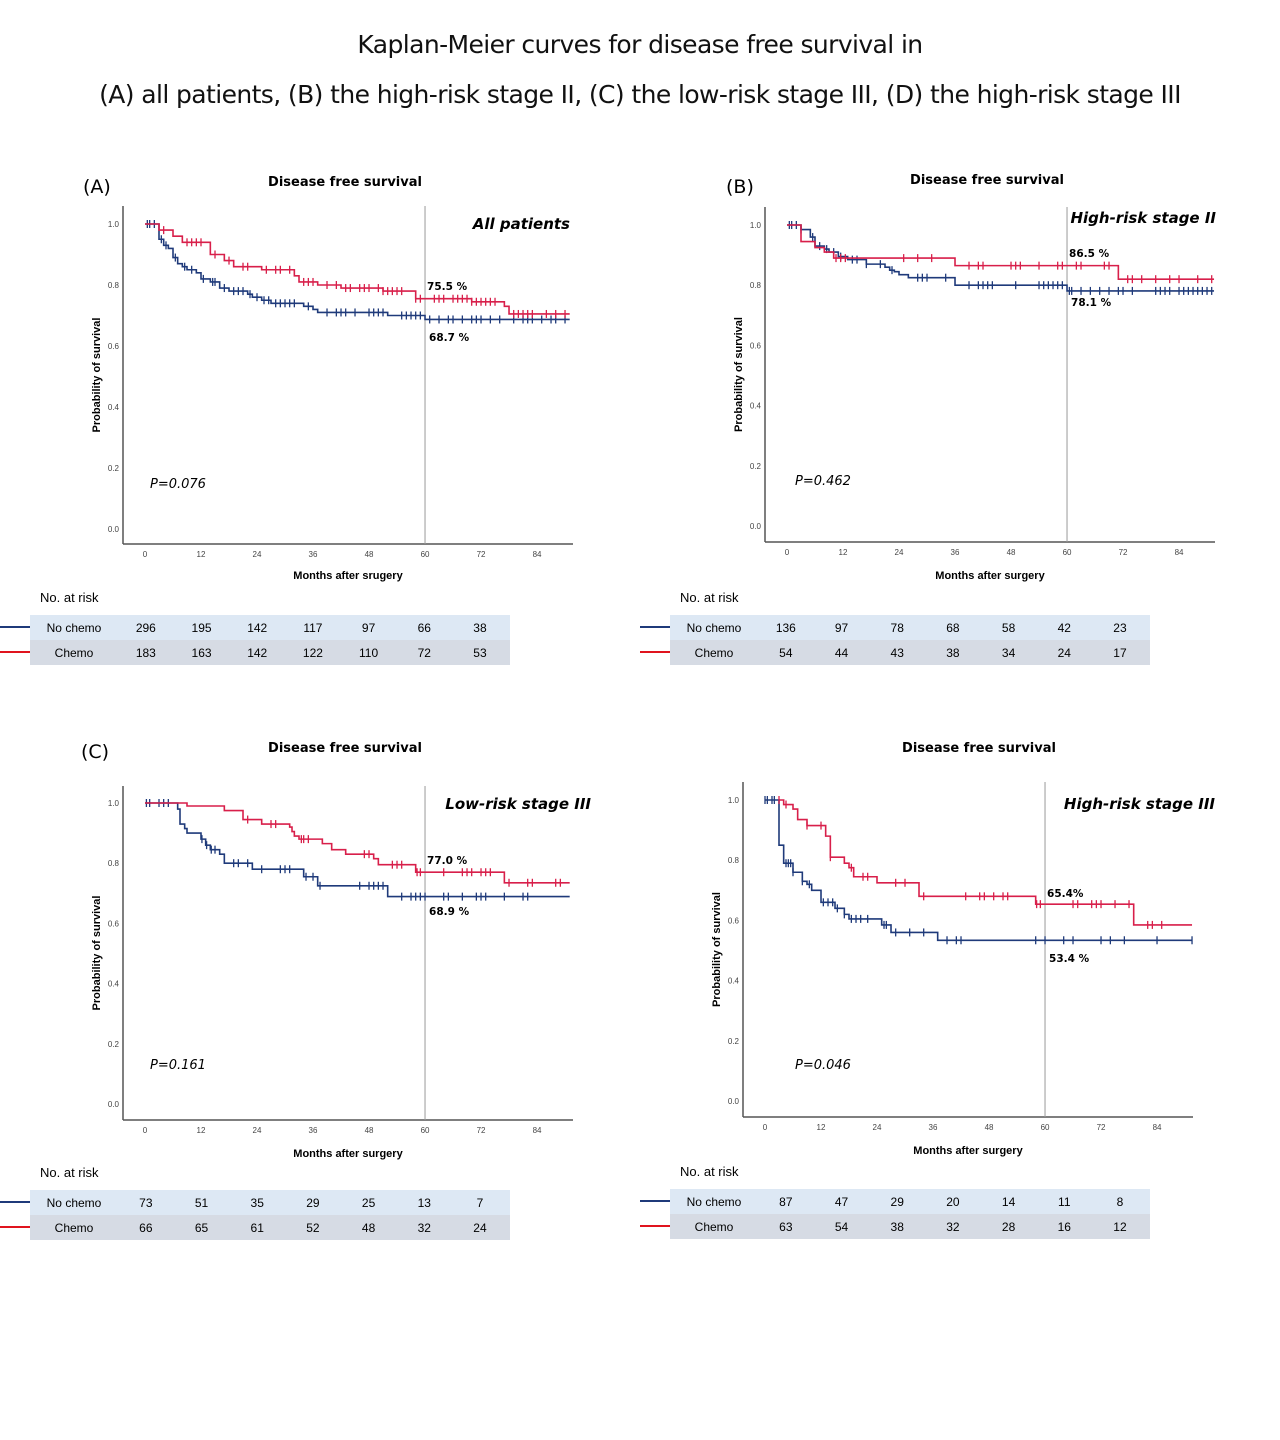  I want to click on risk-count-cell: 61, so click(257, 1227).